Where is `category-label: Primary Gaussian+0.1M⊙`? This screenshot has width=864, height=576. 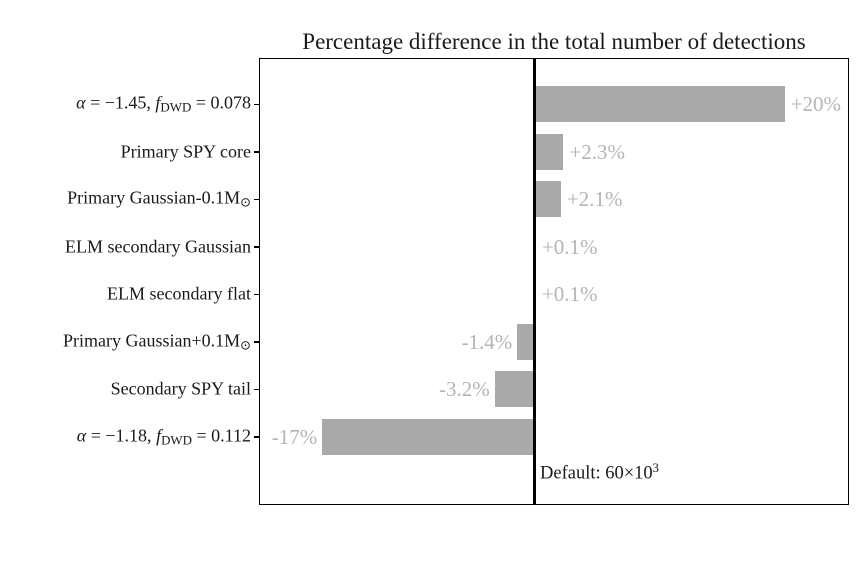 category-label: Primary Gaussian+0.1M⊙ is located at coordinates (157, 341).